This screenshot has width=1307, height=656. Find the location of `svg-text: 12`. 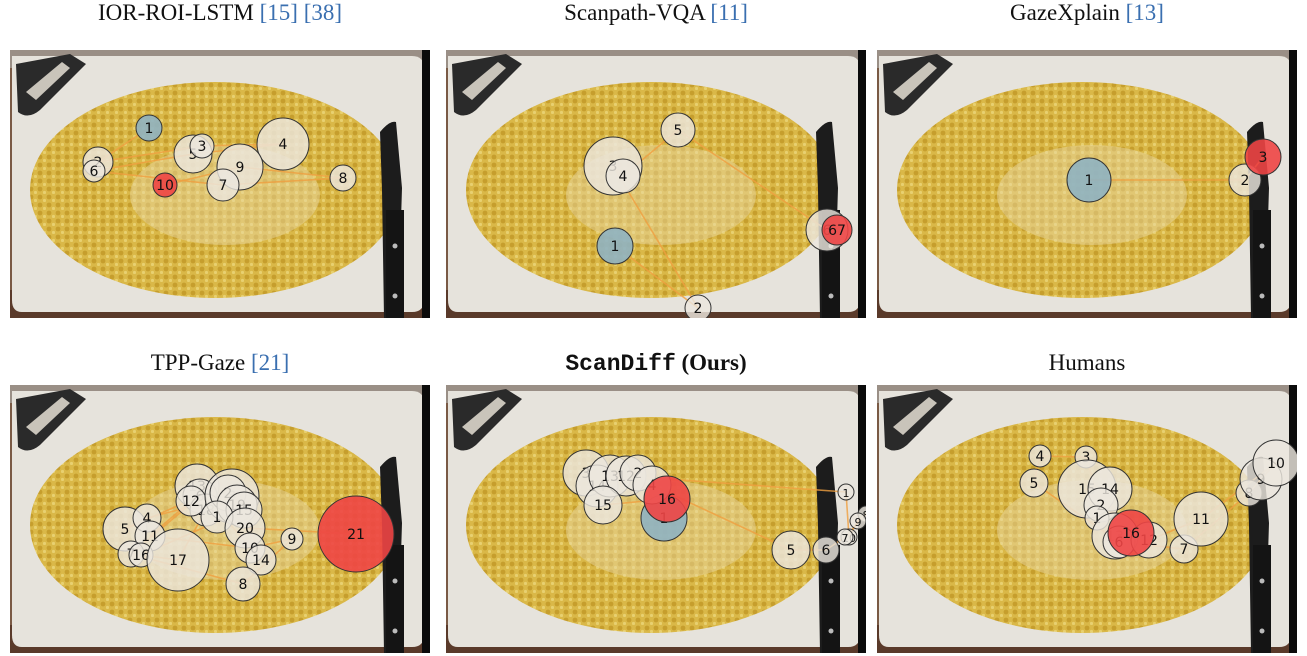

svg-text: 12 is located at coordinates (191, 502).